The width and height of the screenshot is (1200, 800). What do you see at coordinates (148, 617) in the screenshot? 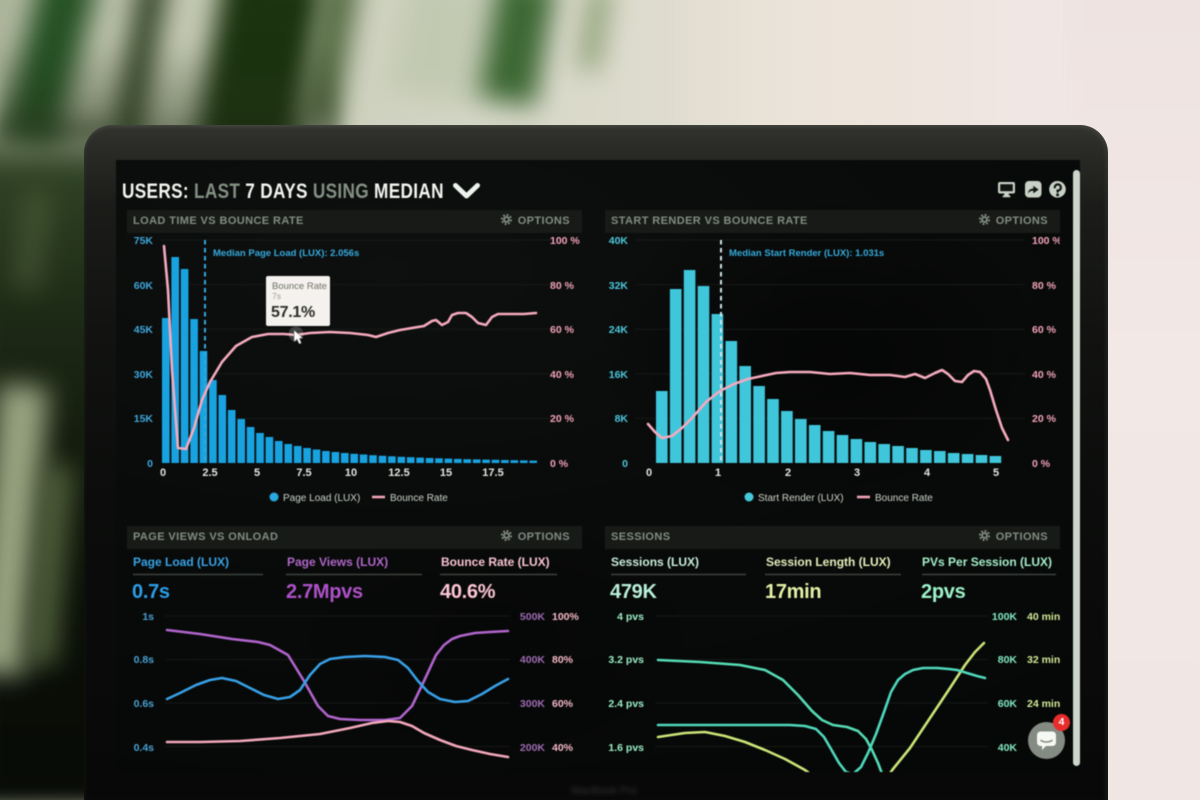
I see `svg-text: 1s` at bounding box center [148, 617].